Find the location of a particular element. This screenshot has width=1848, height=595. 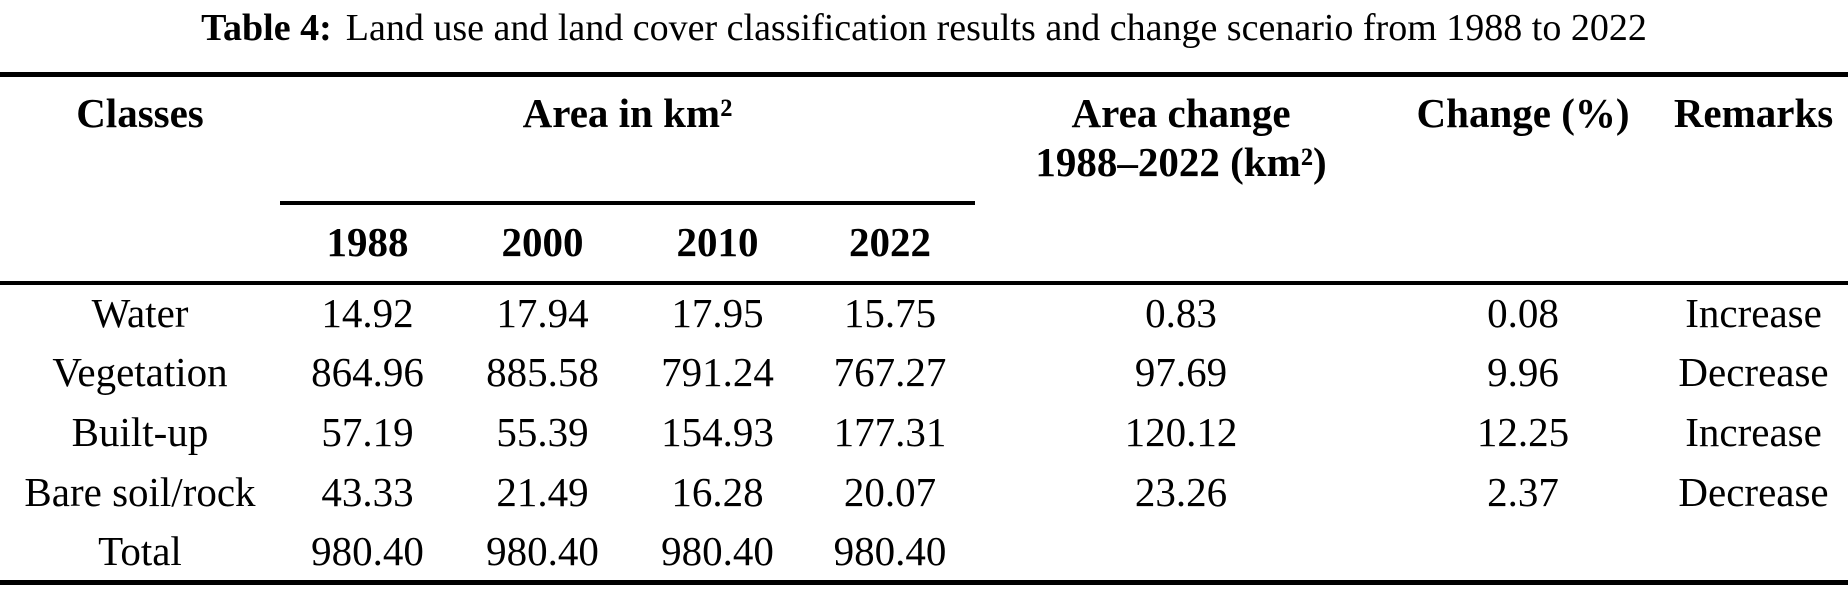

area-1988-cell: 43.33 is located at coordinates (367, 491).